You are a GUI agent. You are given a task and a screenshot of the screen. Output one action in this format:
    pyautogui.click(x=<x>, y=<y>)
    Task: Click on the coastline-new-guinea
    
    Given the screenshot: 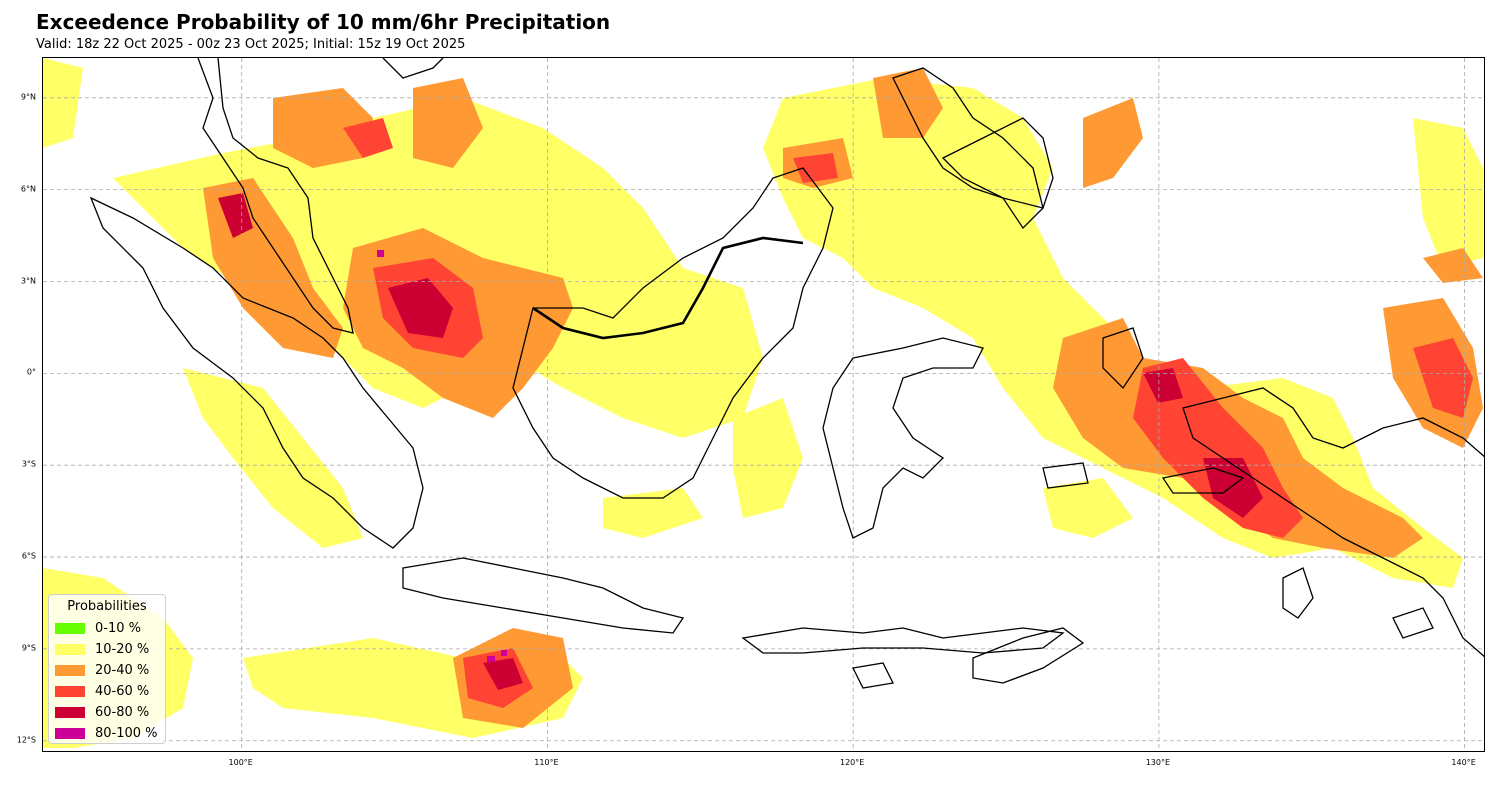 What is the action you would take?
    pyautogui.click(x=1333, y=522)
    